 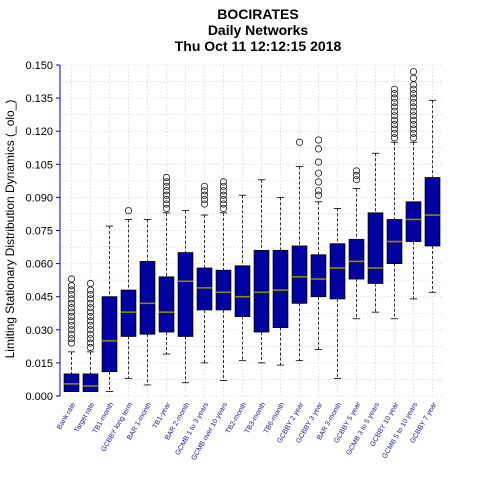 What do you see at coordinates (39, 165) in the screenshot?
I see `y-tick-label: 0.105` at bounding box center [39, 165].